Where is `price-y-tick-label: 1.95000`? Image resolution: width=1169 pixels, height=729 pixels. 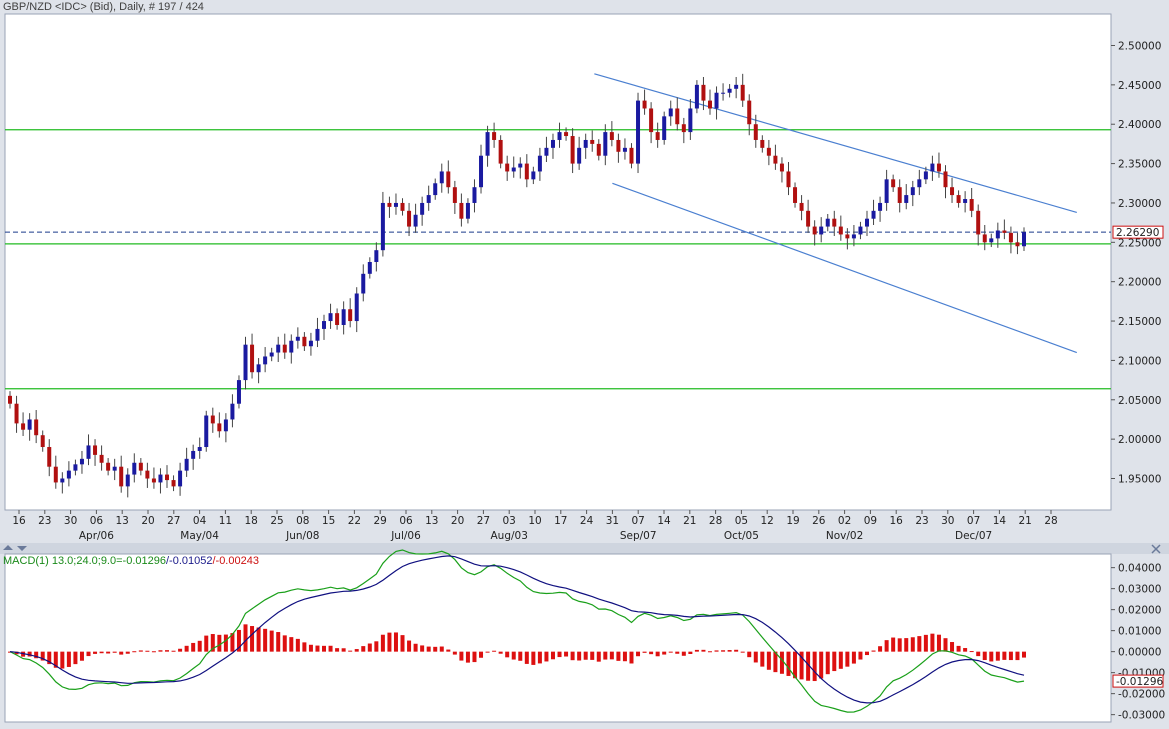 price-y-tick-label: 1.95000 is located at coordinates (1139, 480).